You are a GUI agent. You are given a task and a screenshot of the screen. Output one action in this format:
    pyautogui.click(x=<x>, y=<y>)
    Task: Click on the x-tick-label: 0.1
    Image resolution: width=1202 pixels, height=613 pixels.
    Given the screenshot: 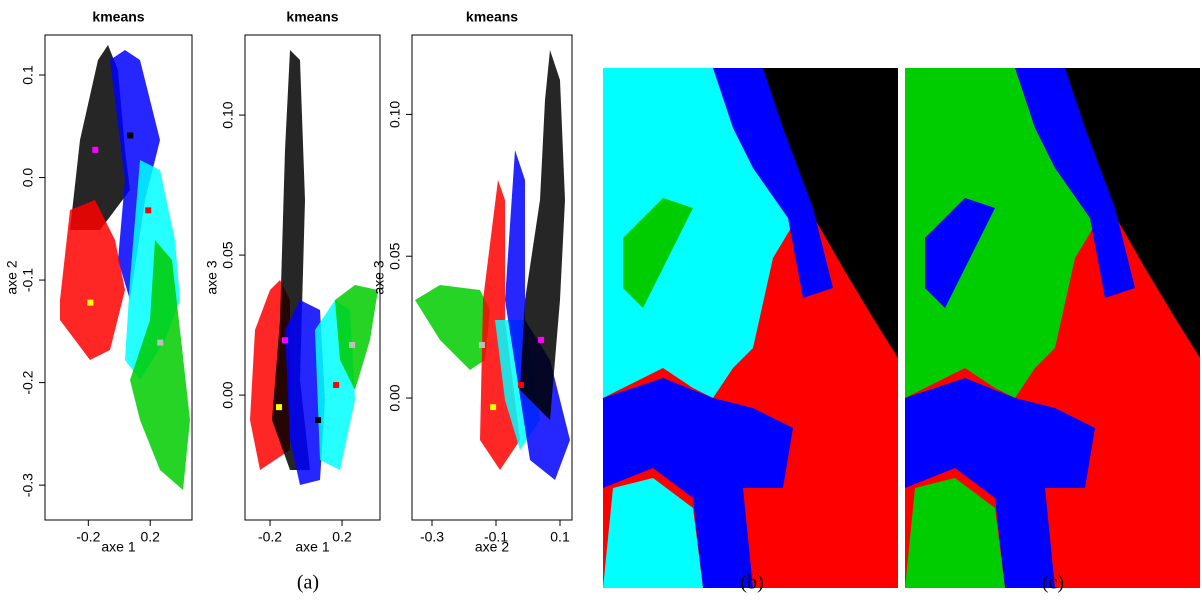 What is the action you would take?
    pyautogui.click(x=560, y=537)
    